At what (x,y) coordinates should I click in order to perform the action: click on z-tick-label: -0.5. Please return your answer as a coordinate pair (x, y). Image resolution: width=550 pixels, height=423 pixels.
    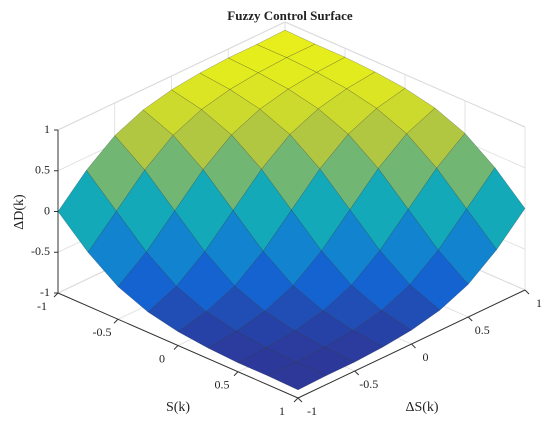
    Looking at the image, I should click on (40, 251).